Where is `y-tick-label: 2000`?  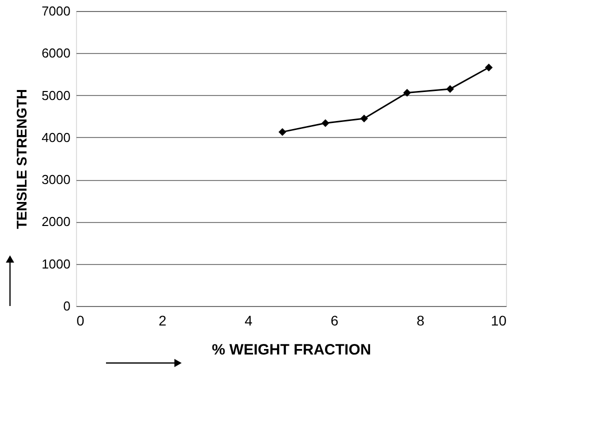
y-tick-label: 2000 is located at coordinates (56, 222).